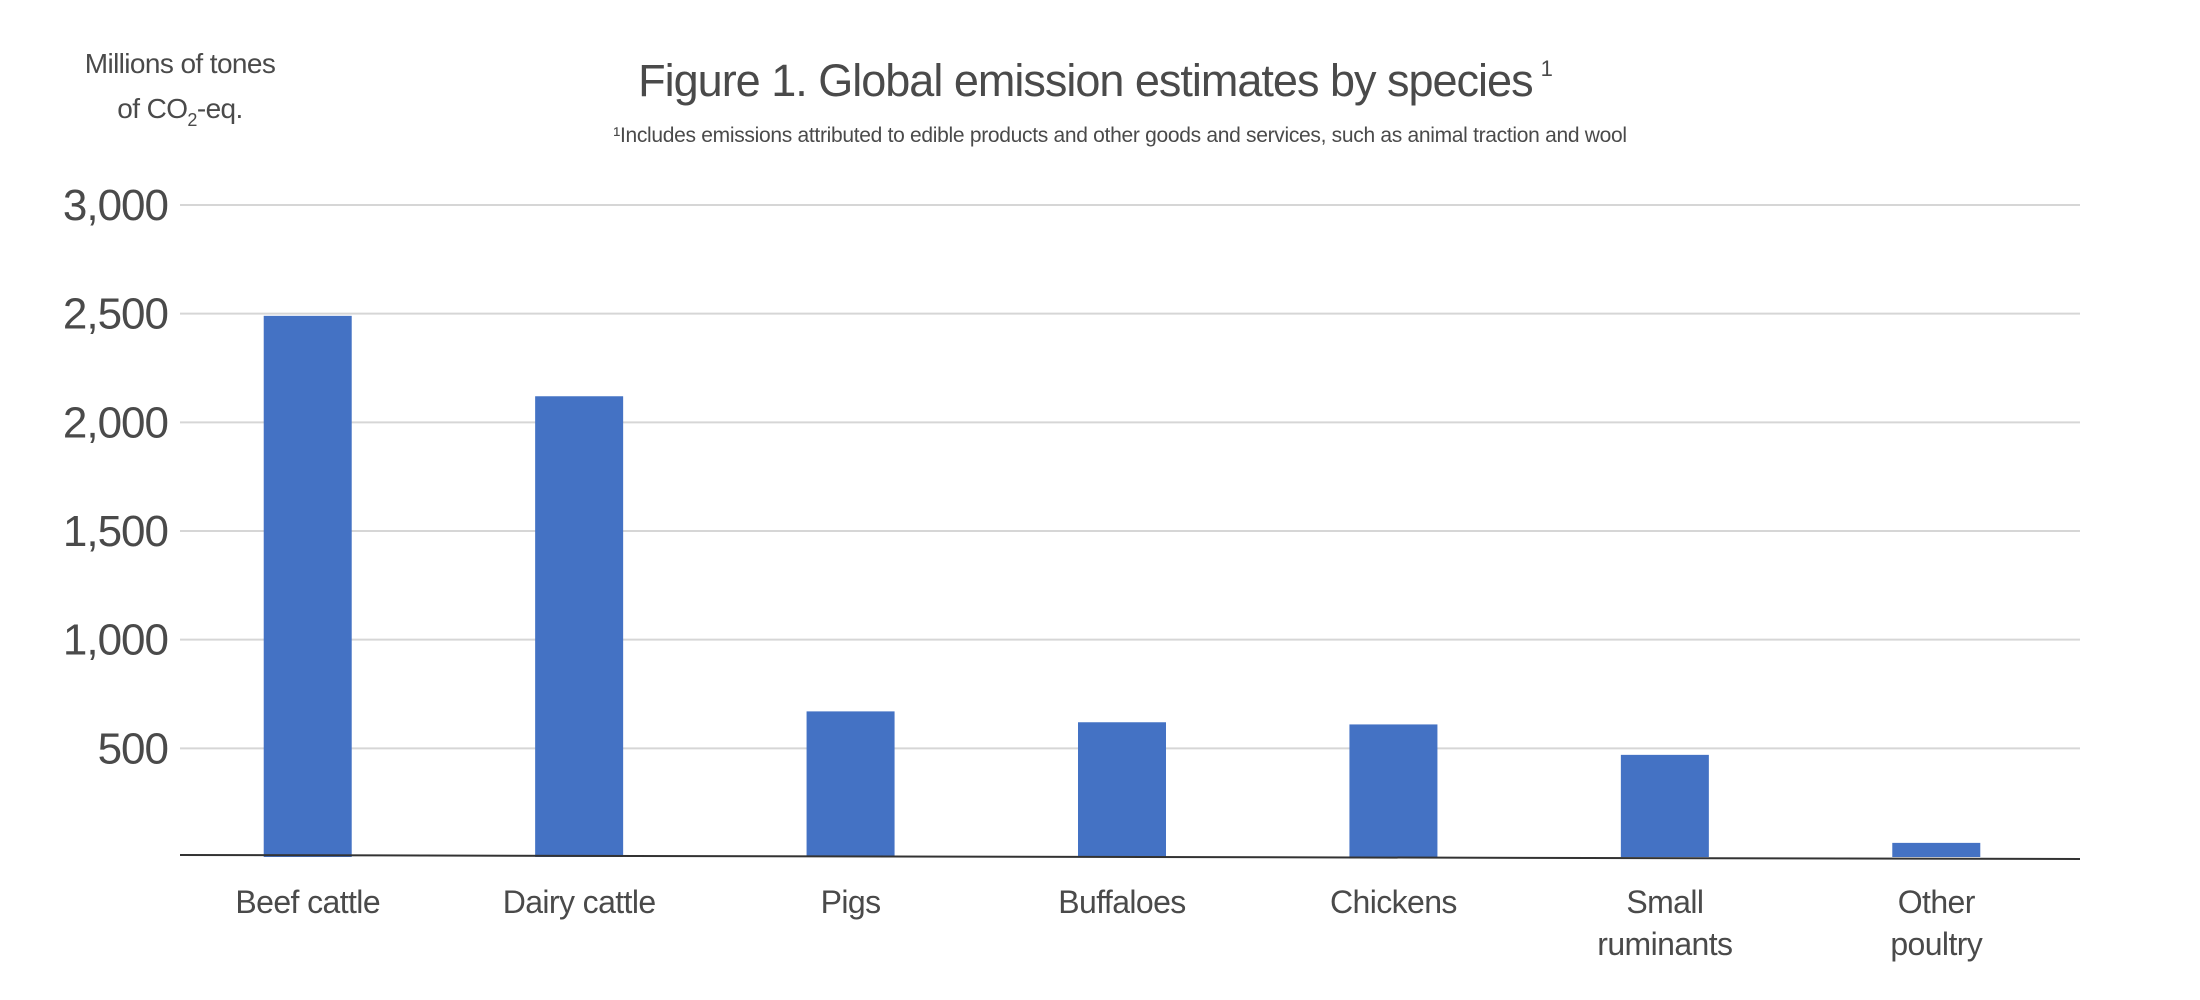  I want to click on x-axis-line, so click(1130, 857).